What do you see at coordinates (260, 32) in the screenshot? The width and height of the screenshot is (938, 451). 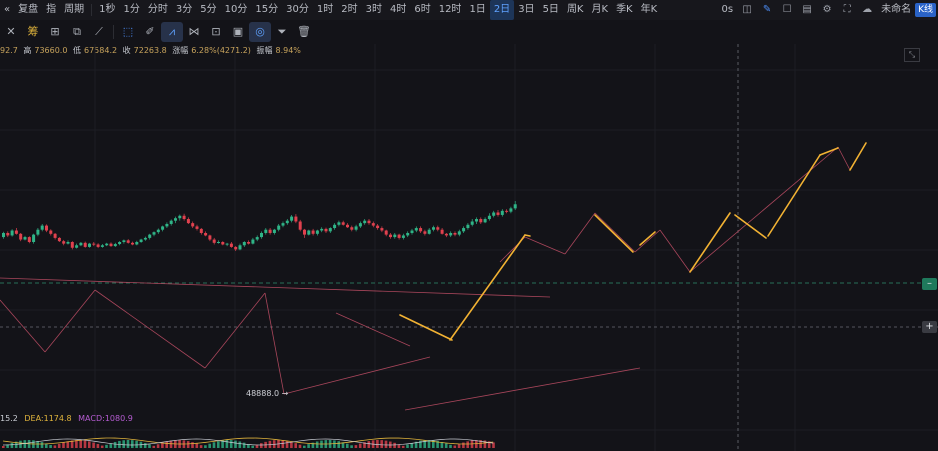 I see `magnet-icon: ◎` at bounding box center [260, 32].